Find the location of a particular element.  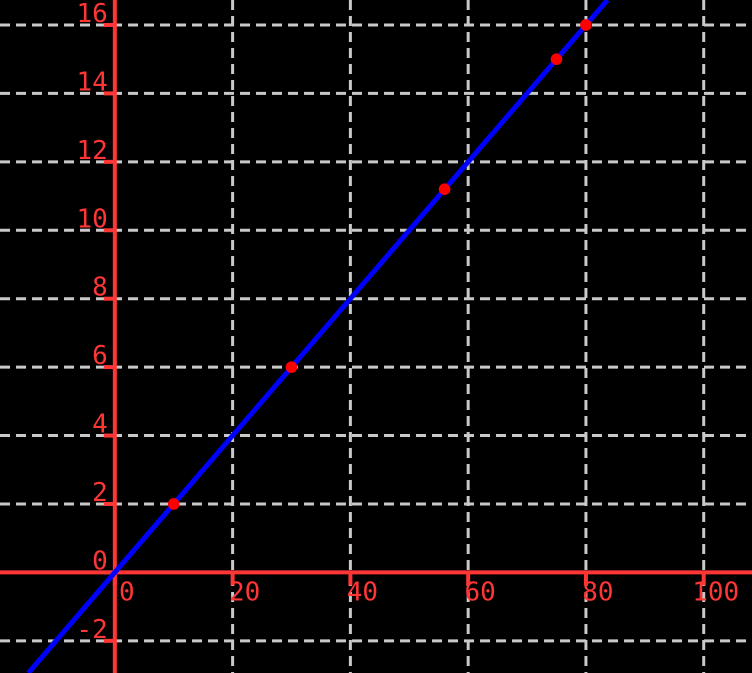

x-tick-label: 0 is located at coordinates (127, 592).